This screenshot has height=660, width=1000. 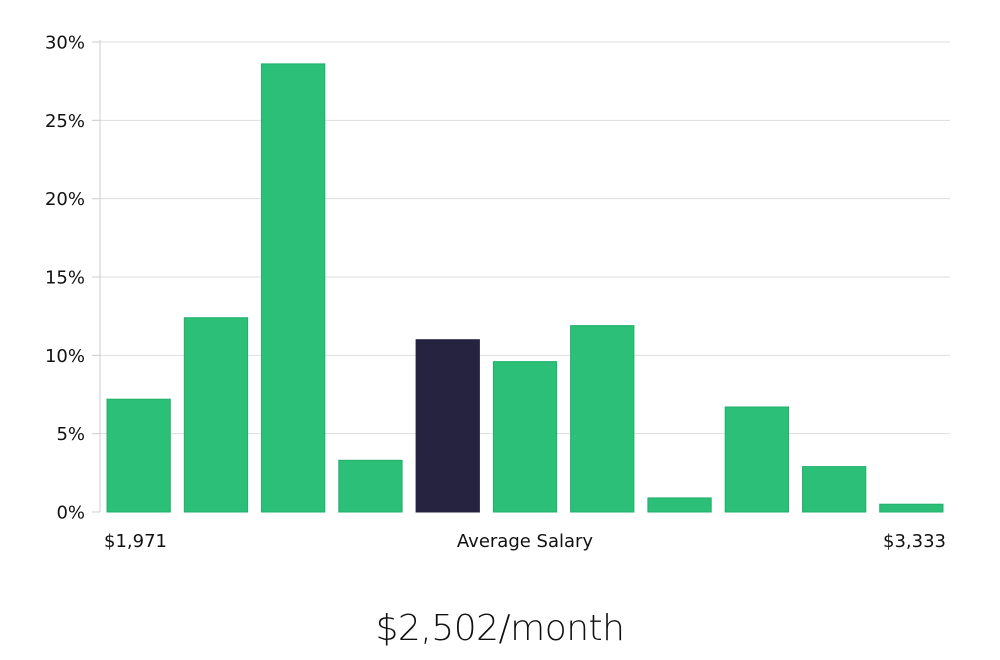 I want to click on bar-average, so click(x=447, y=426).